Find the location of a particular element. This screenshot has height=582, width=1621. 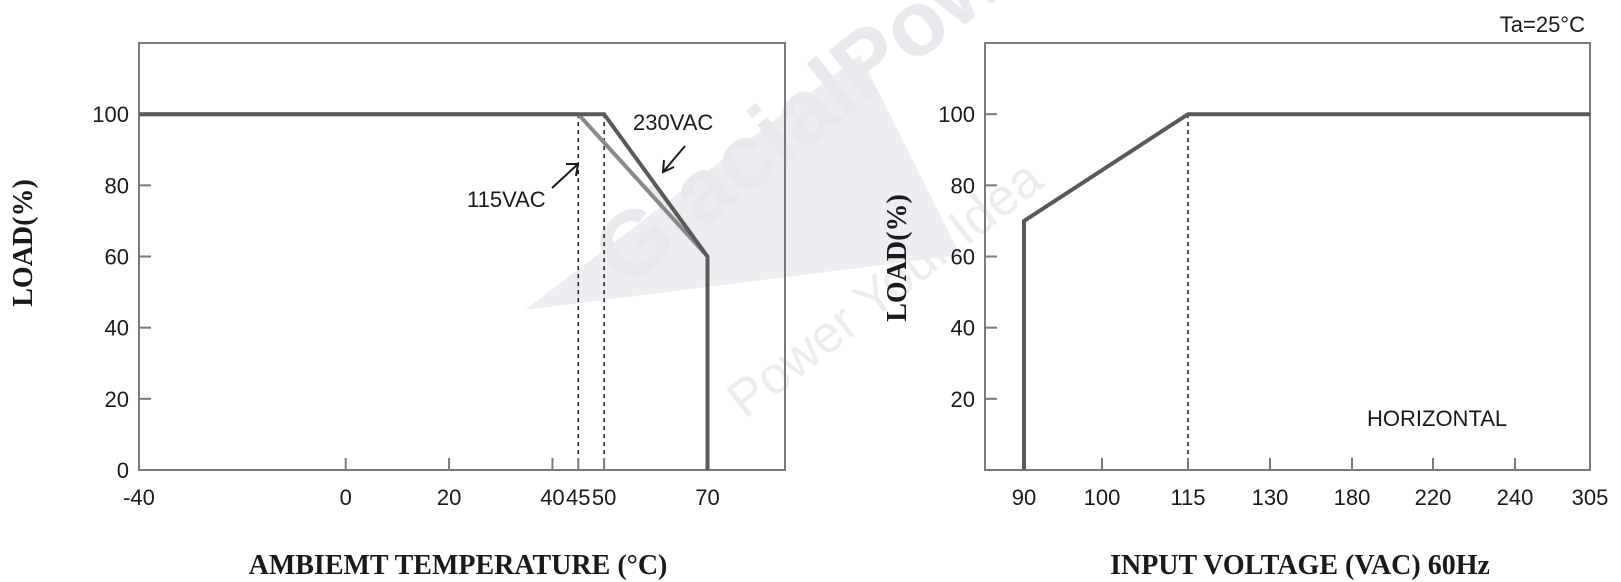

x-axis-title: INPUT VOLTAGE (VAC) 60Hz is located at coordinates (1300, 565).